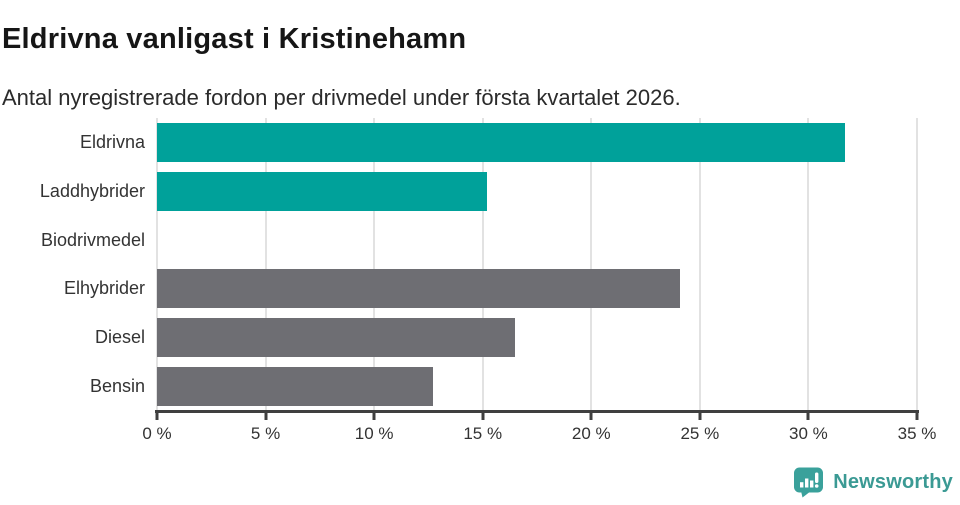  What do you see at coordinates (234, 39) in the screenshot?
I see `chart-title: Eldrivna vanligast i Kristinehamn` at bounding box center [234, 39].